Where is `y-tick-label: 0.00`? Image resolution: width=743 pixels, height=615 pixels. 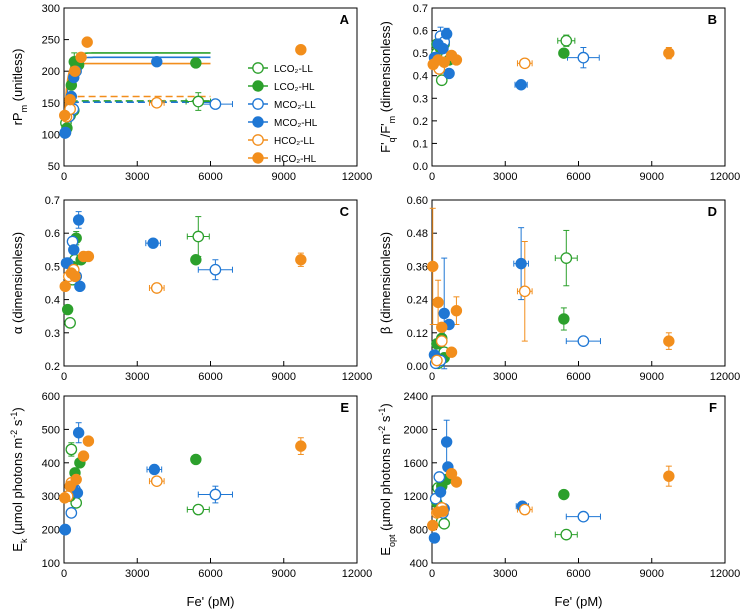 y-tick-label: 0.00 is located at coordinates (417, 367).